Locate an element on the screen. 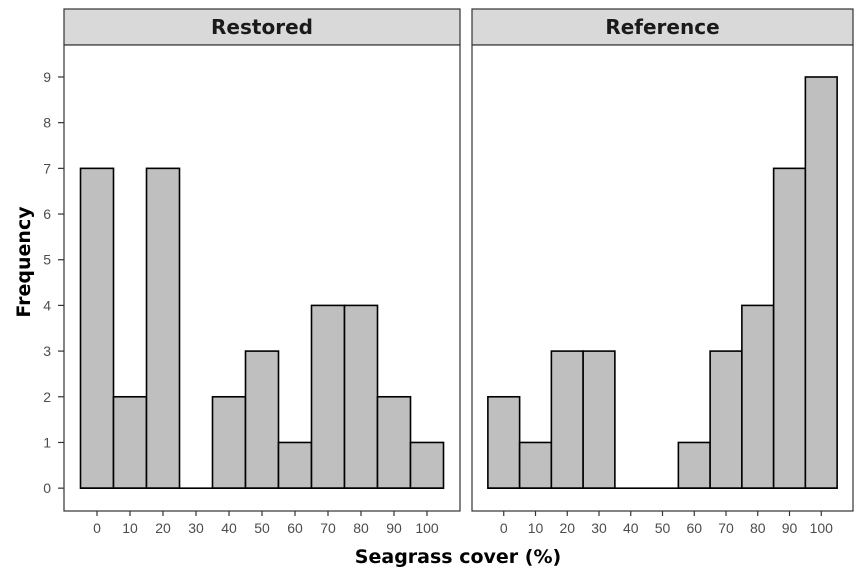 The image size is (855, 569). x-axis-title: Seagrass cover (%) is located at coordinates (458, 557).